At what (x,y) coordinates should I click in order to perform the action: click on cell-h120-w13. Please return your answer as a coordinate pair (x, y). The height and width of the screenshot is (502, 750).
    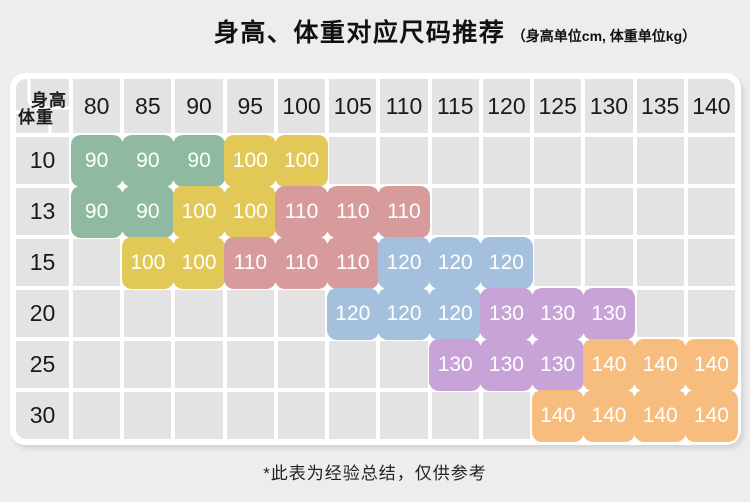
    Looking at the image, I should click on (506, 211).